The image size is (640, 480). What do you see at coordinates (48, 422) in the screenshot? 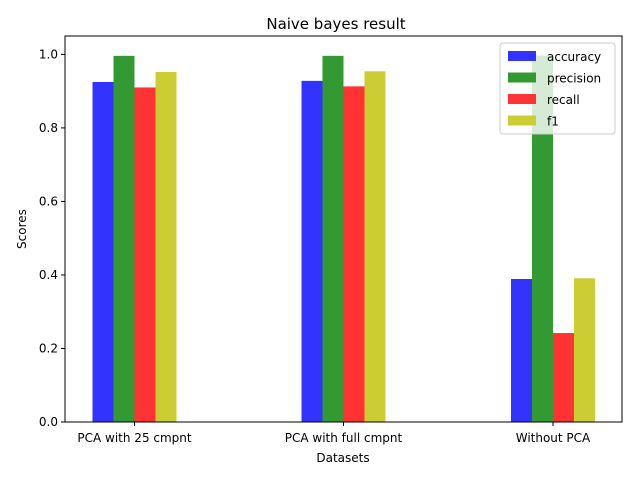
I see `y-tick-label: 0.0` at bounding box center [48, 422].